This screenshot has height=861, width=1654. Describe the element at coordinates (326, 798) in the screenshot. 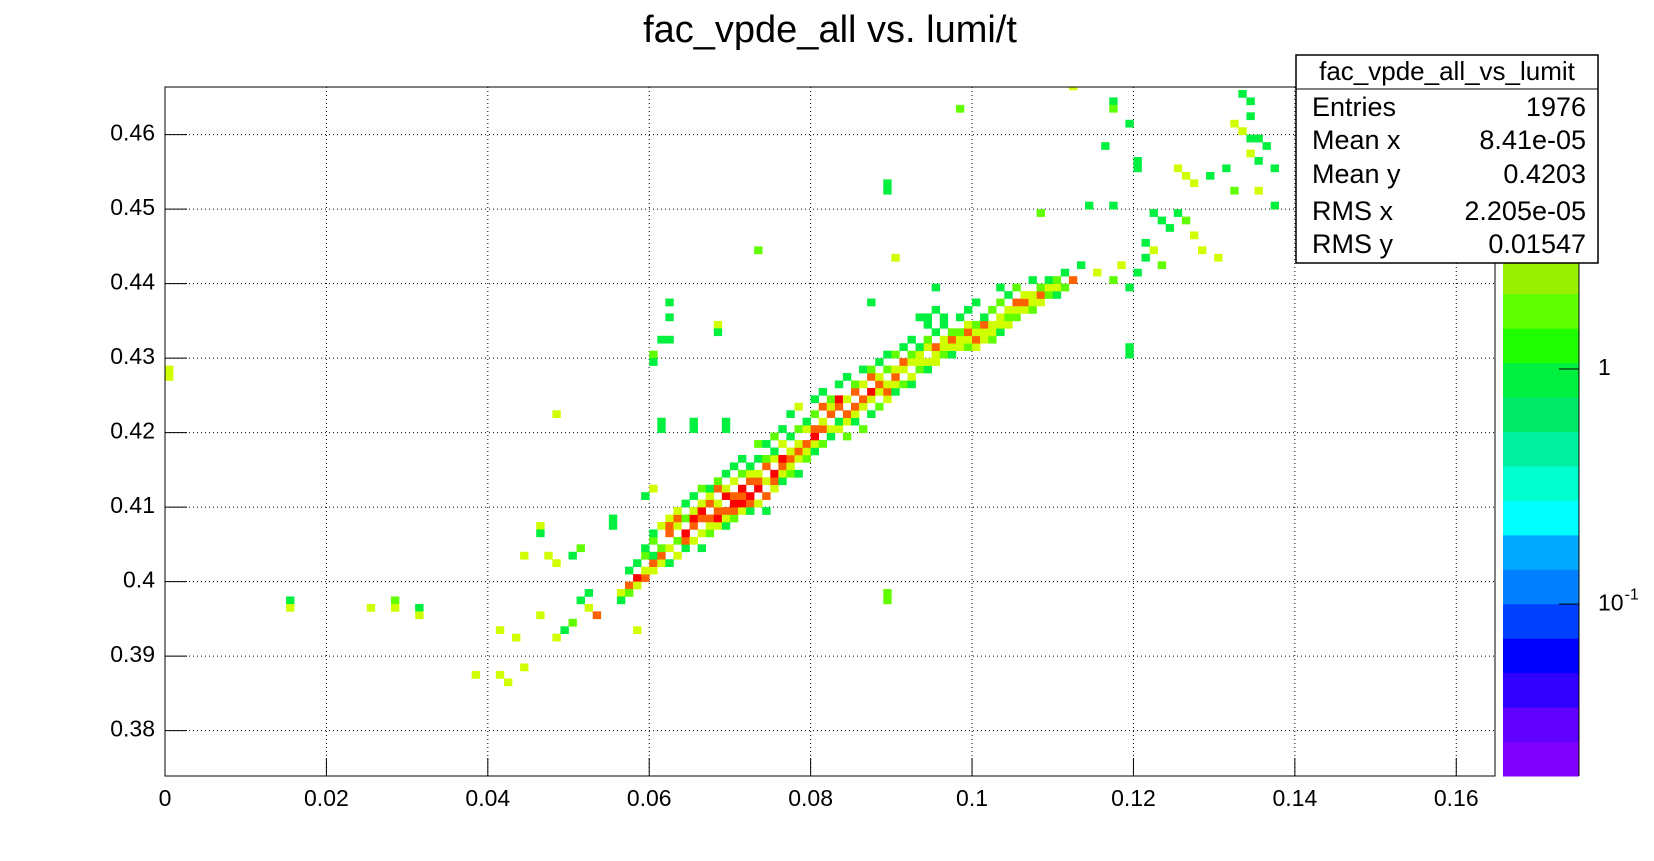

I see `x-tick-label: 0.02` at that location.